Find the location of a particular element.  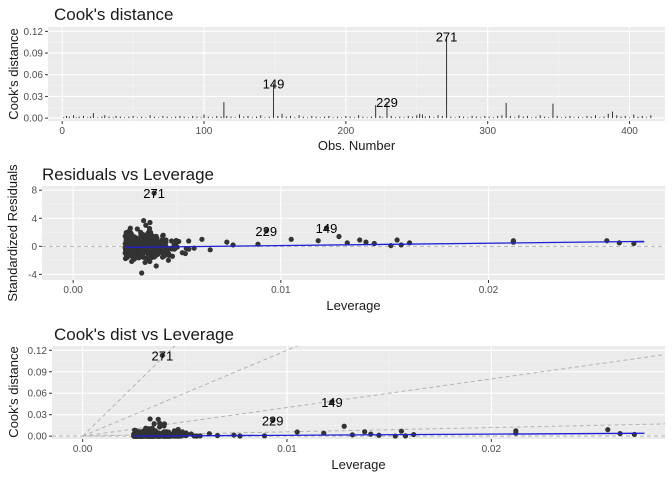

x-tick-label: 0.01 is located at coordinates (287, 449).